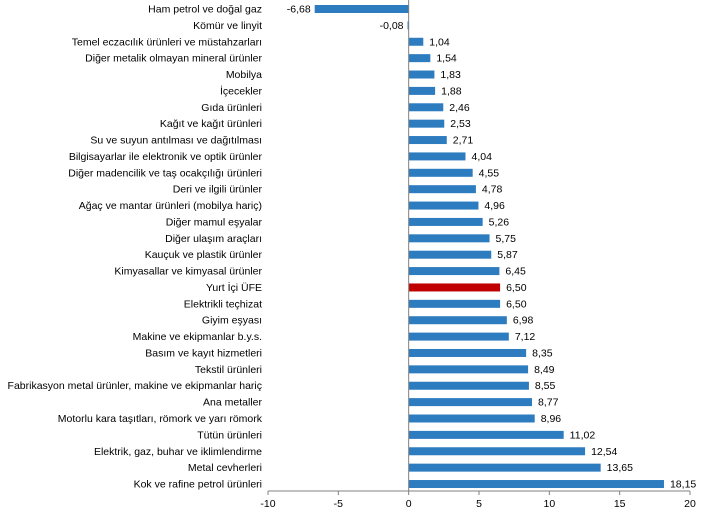 This screenshot has width=708, height=515. Describe the element at coordinates (198, 485) in the screenshot. I see `category-label: Kok ve rafine petrol ürünleri` at that location.